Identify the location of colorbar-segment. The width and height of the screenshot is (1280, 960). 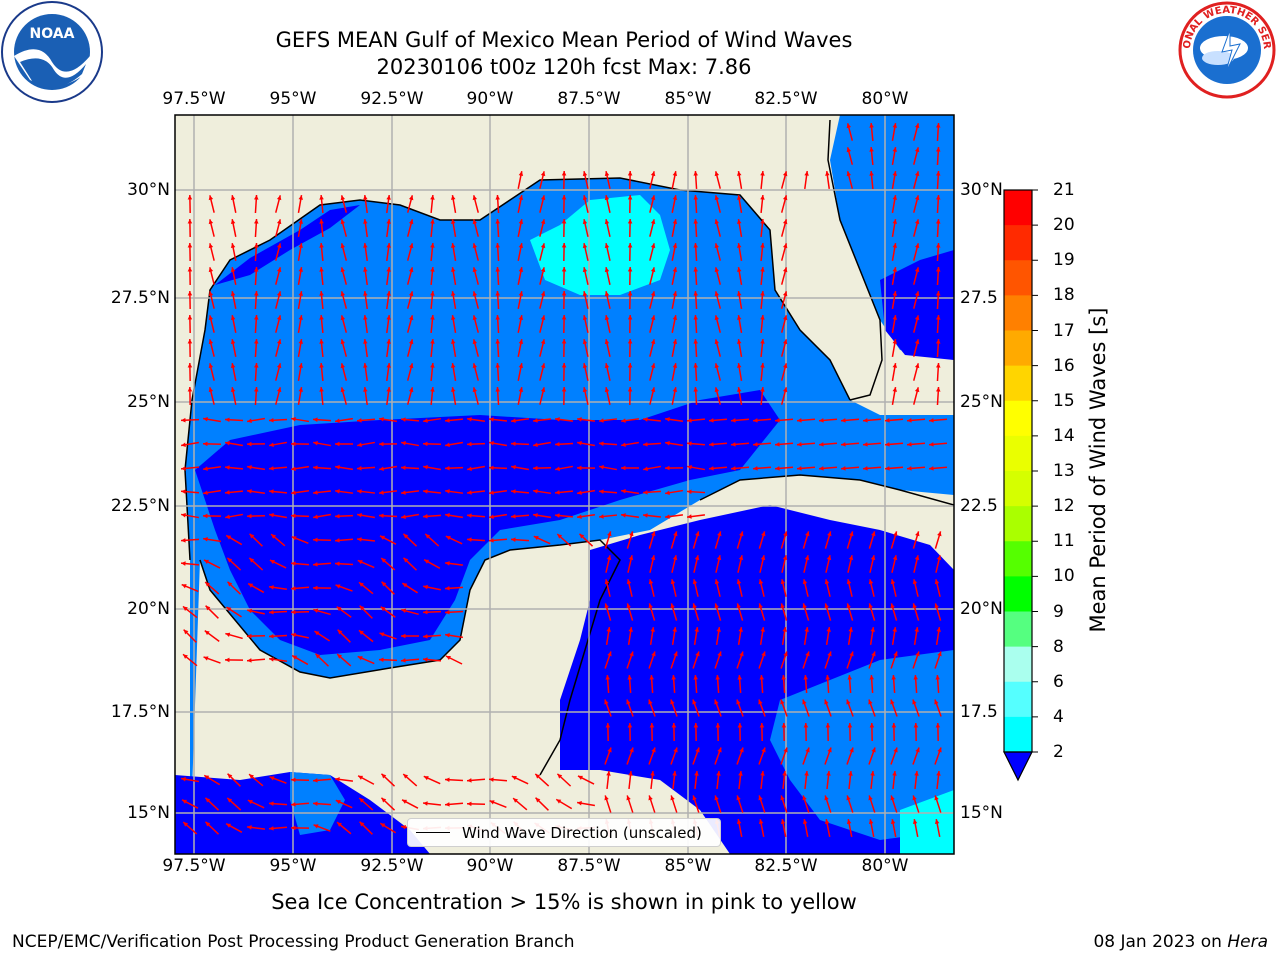
(1018, 383).